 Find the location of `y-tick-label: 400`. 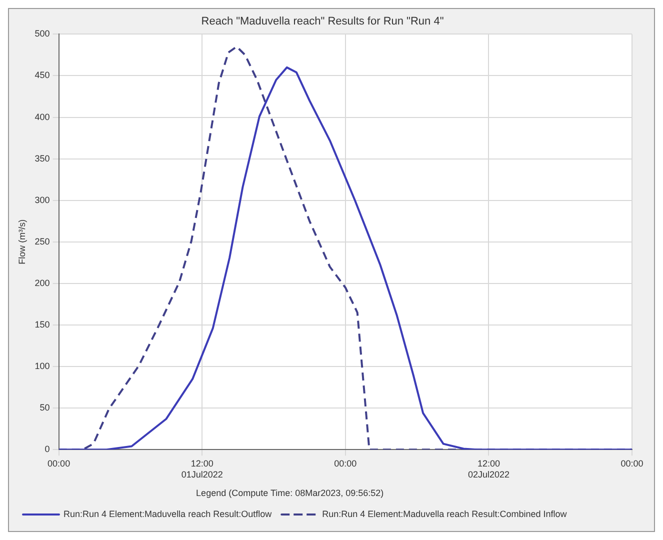

y-tick-label: 400 is located at coordinates (42, 117).